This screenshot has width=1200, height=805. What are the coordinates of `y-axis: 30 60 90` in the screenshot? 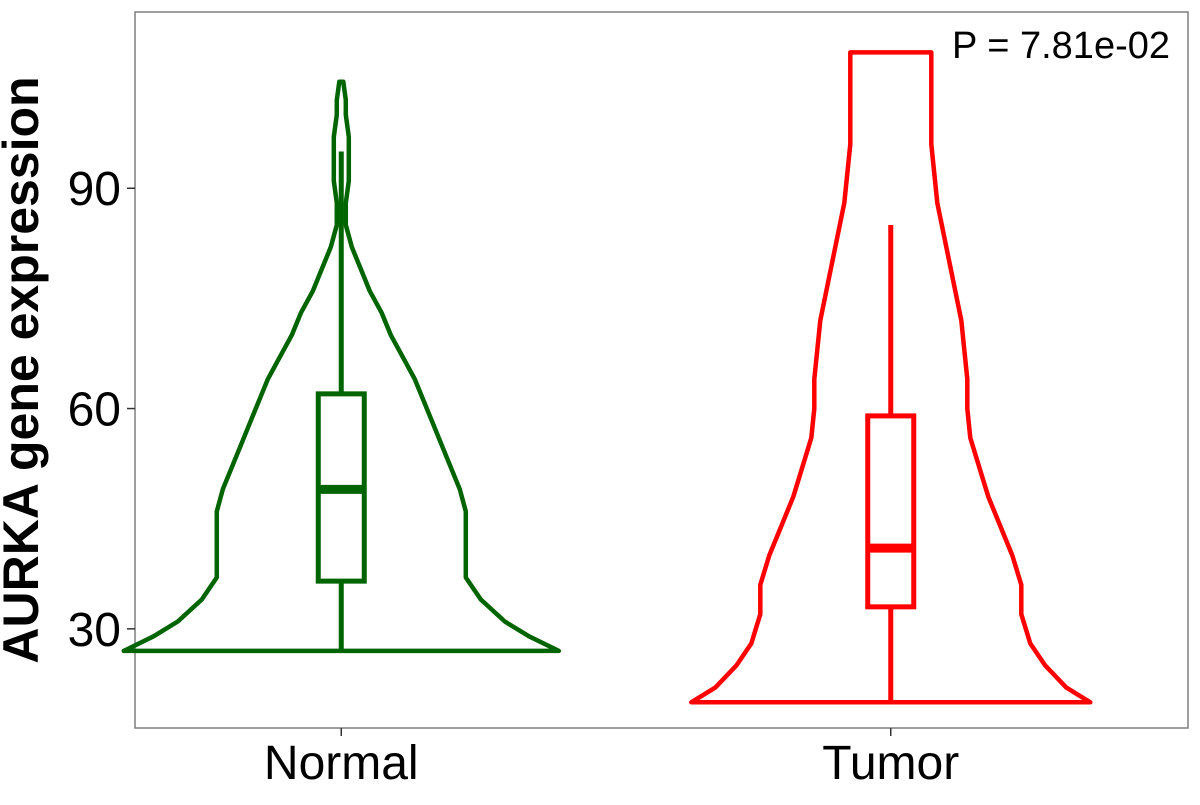 It's located at (101, 410).